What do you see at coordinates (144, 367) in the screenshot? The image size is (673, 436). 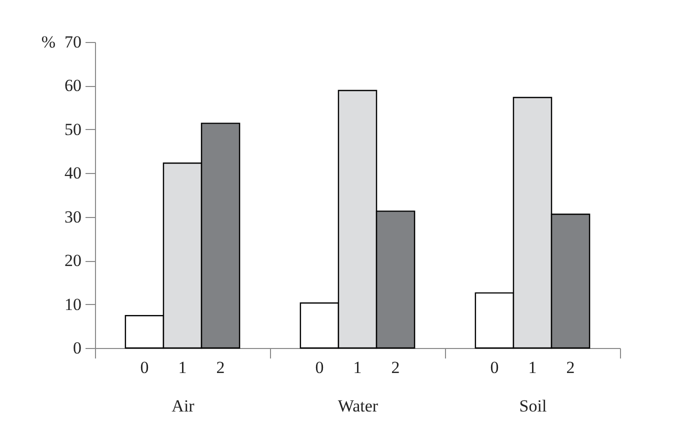 I see `series-label: 0` at bounding box center [144, 367].